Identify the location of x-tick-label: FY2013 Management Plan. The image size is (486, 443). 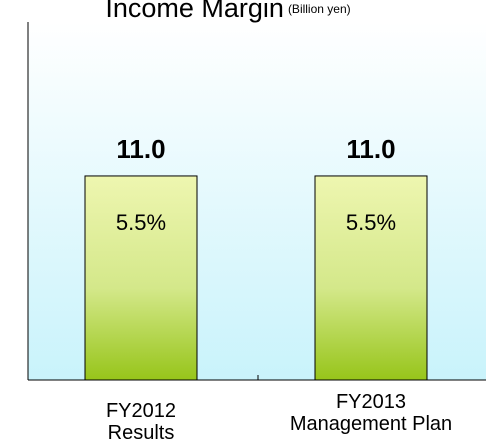
(371, 413).